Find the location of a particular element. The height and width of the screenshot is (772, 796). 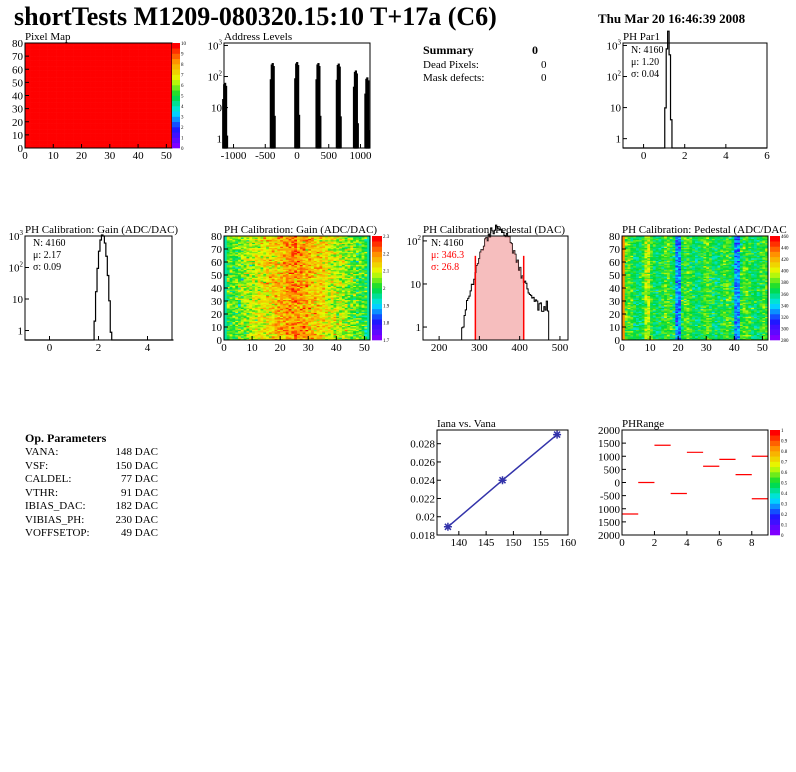

color-palette is located at coordinates (176, 98).